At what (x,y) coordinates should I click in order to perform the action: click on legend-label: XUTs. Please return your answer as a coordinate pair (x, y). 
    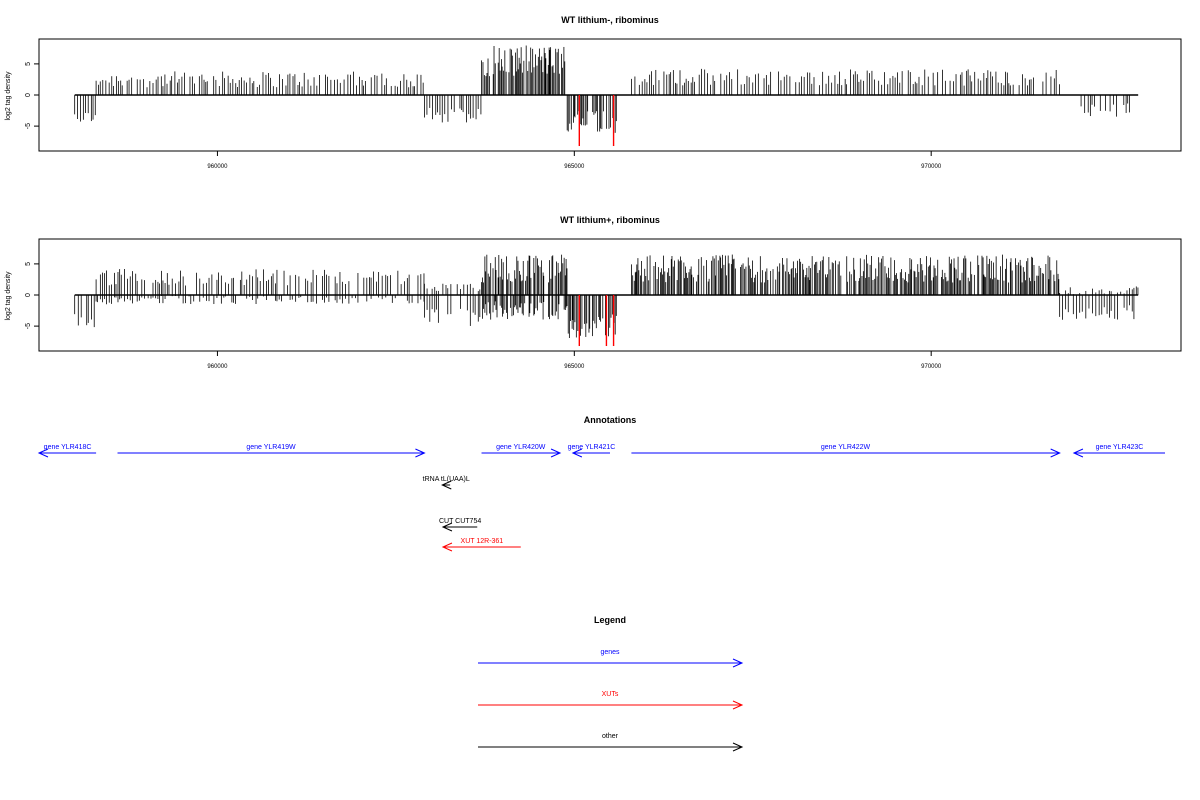
    Looking at the image, I should click on (610, 694).